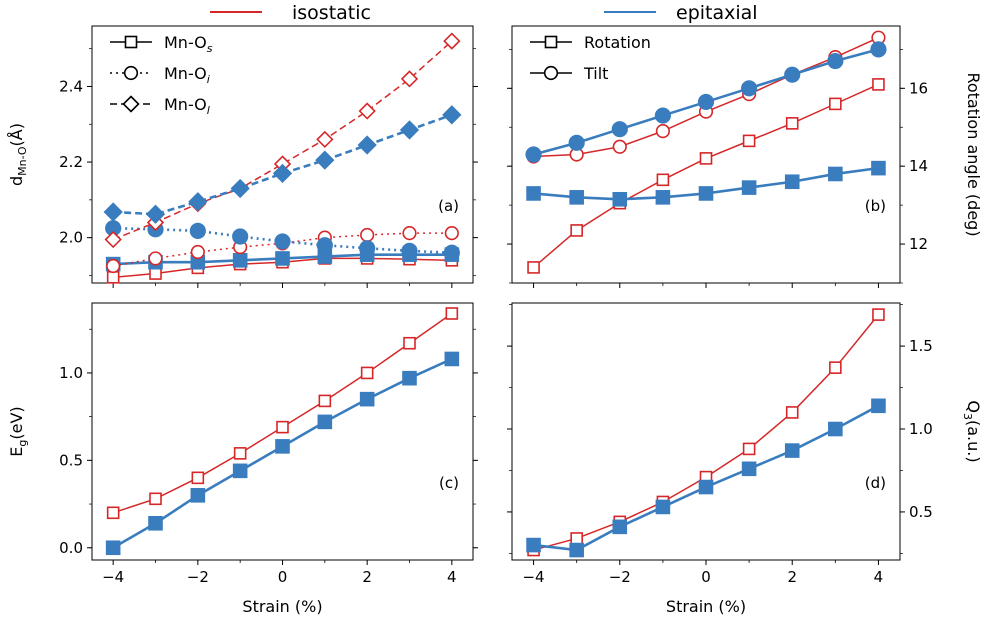  Describe the element at coordinates (16, 452) in the screenshot. I see `y-axis-label-main: E` at that location.